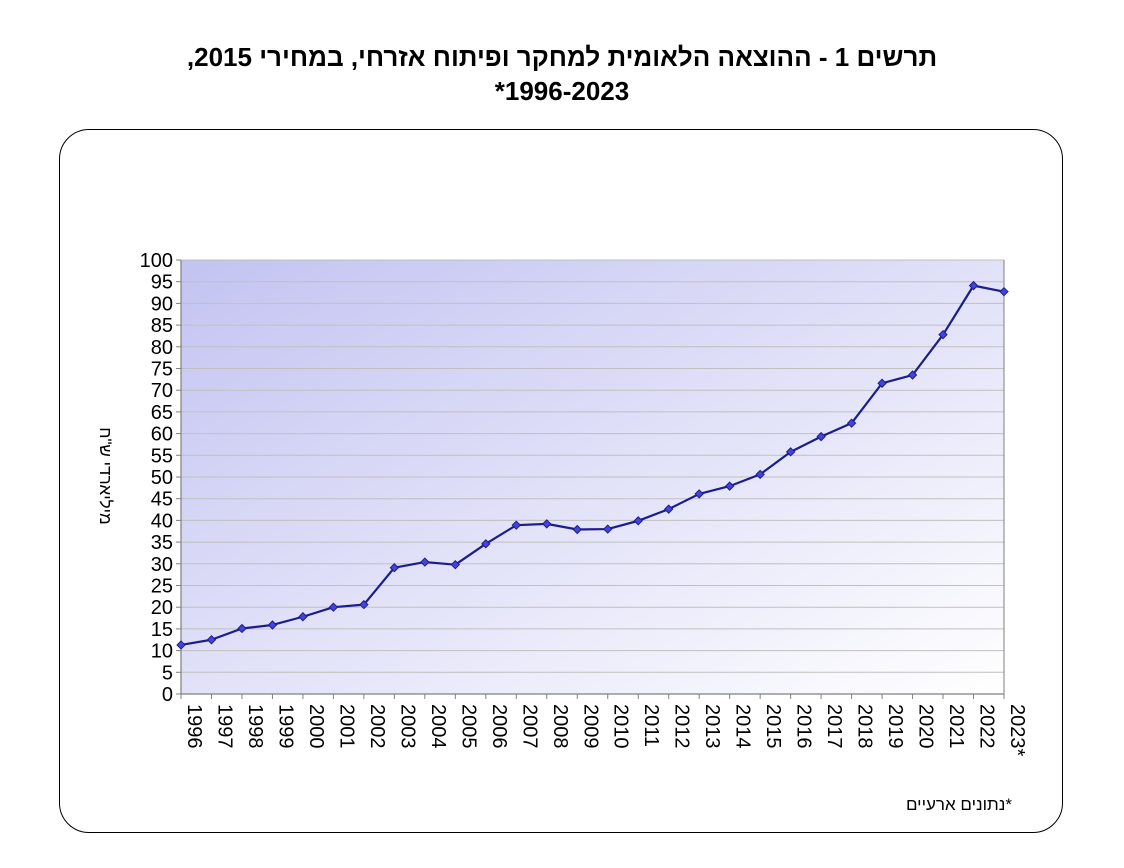 The width and height of the screenshot is (1124, 868). I want to click on x-tick-label: 2006, so click(499, 726).